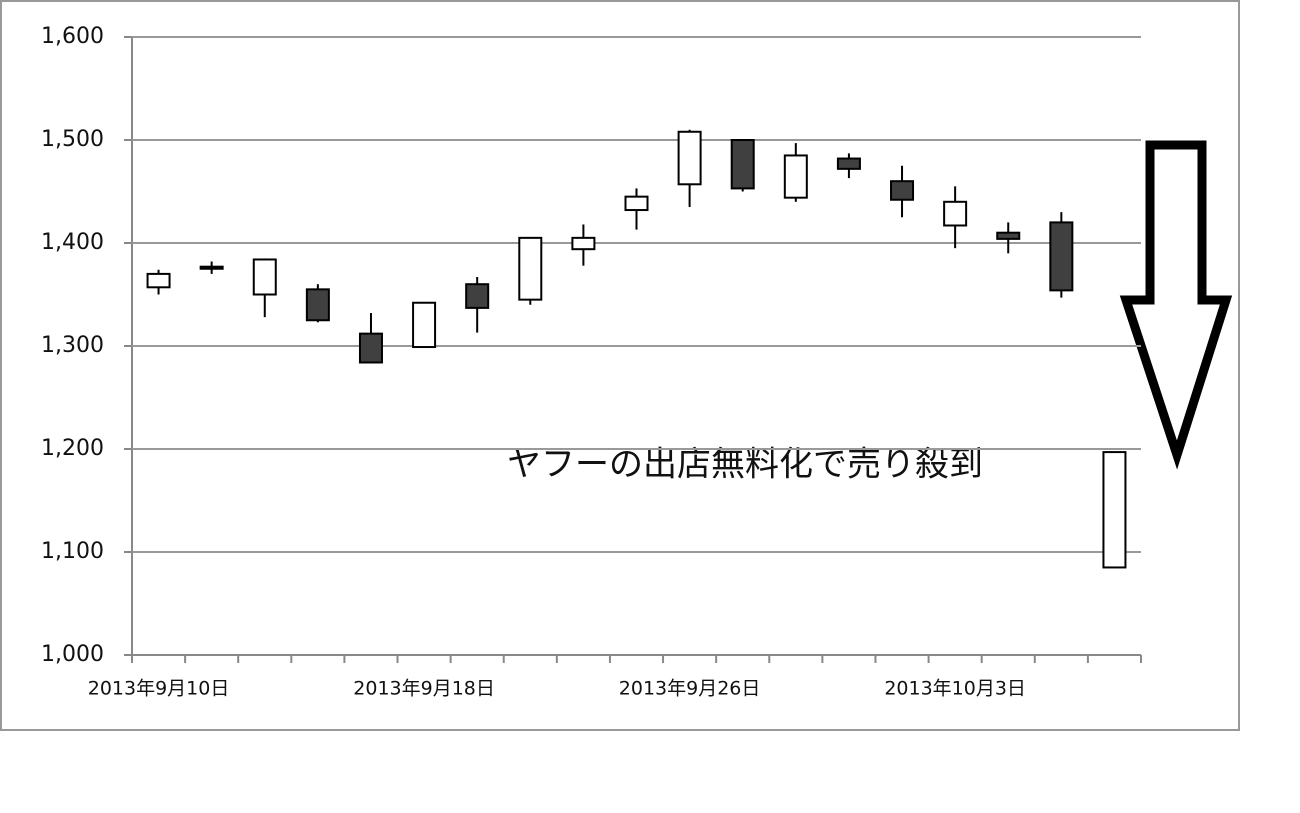  I want to click on y-tick-label: 1,200, so click(72, 448).